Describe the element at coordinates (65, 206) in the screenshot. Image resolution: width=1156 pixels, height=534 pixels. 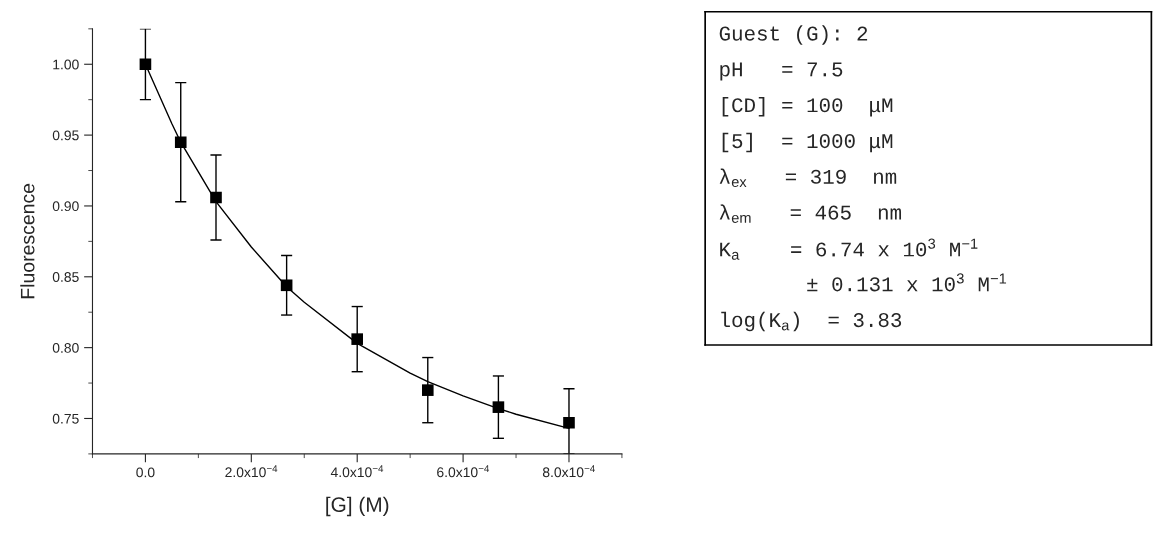
I see `y-tick-label: 0.90` at that location.